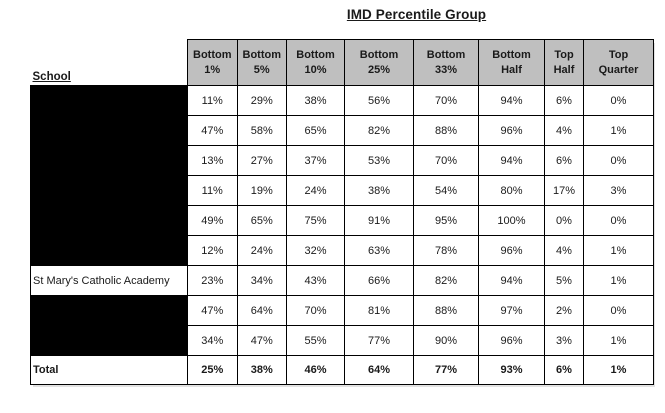  I want to click on value-cell: 5%, so click(564, 280).